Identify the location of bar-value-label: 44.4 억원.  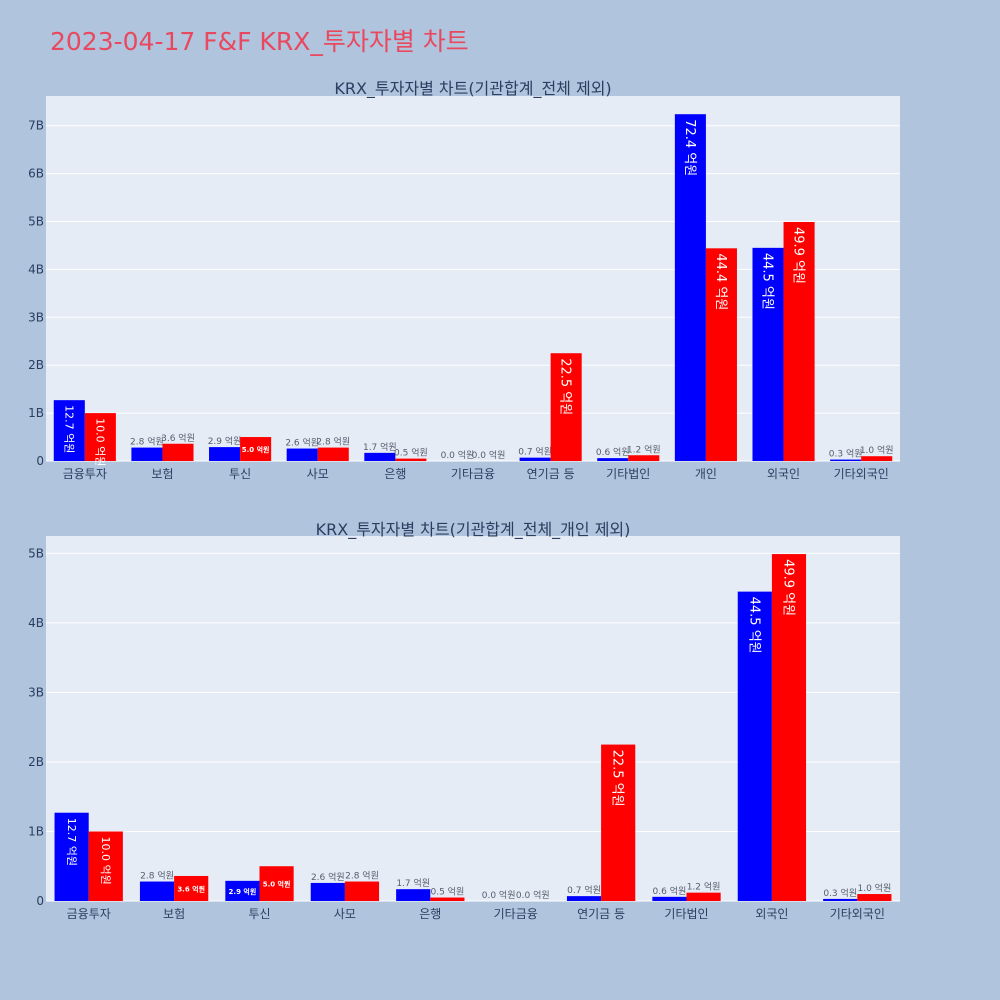
(720, 281).